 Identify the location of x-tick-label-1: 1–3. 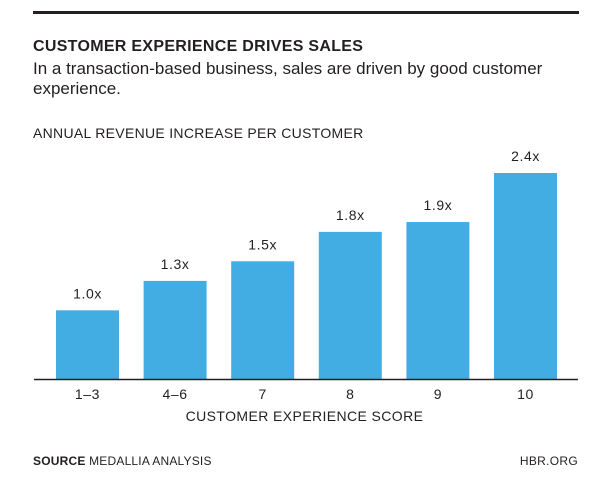
(87, 394).